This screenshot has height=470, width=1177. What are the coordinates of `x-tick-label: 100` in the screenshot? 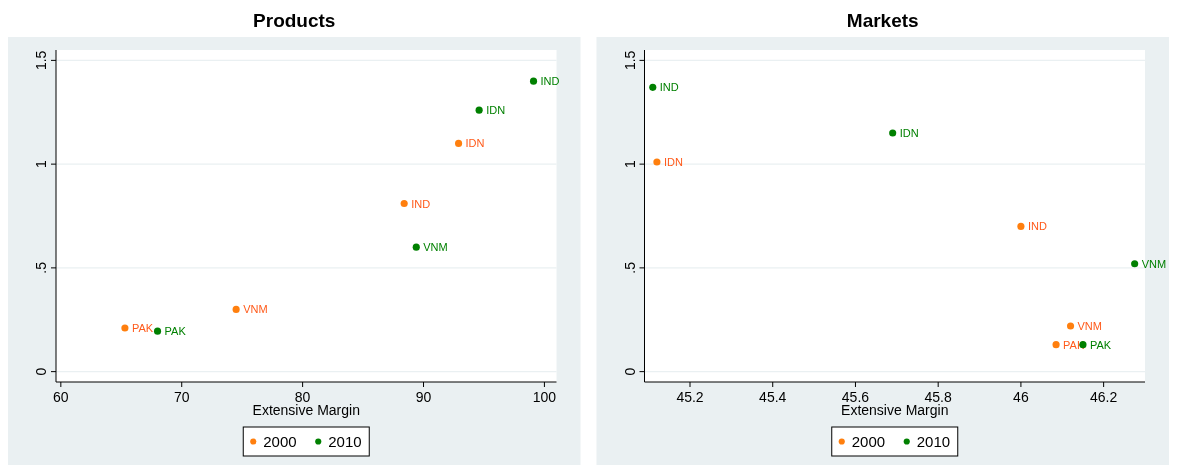 It's located at (544, 397).